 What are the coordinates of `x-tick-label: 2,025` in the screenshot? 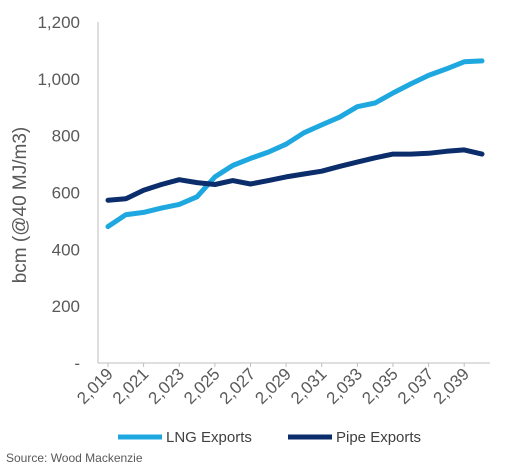 It's located at (202, 386).